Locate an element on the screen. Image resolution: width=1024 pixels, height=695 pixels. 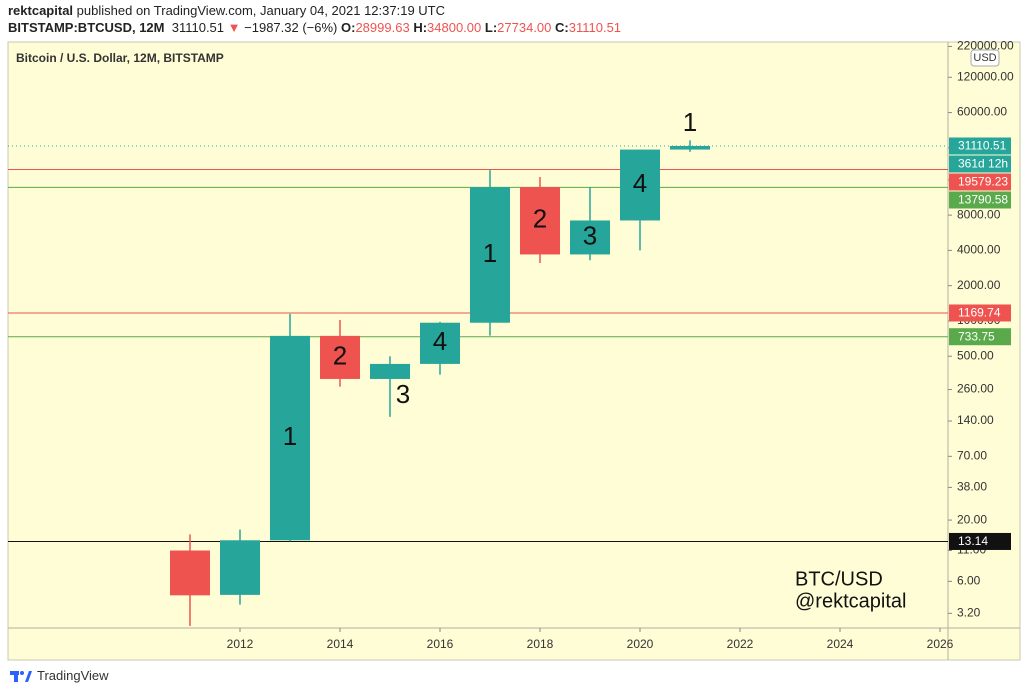
arrow: ▼ is located at coordinates (234, 27).